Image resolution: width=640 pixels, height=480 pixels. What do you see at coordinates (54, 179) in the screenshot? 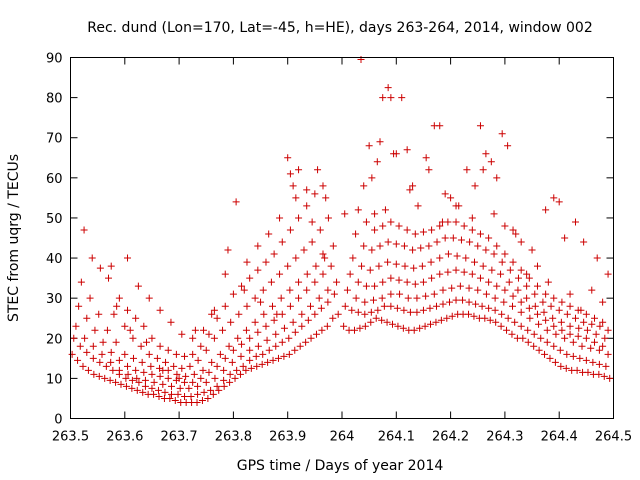
I see `y-tick-label: 60` at bounding box center [54, 179].